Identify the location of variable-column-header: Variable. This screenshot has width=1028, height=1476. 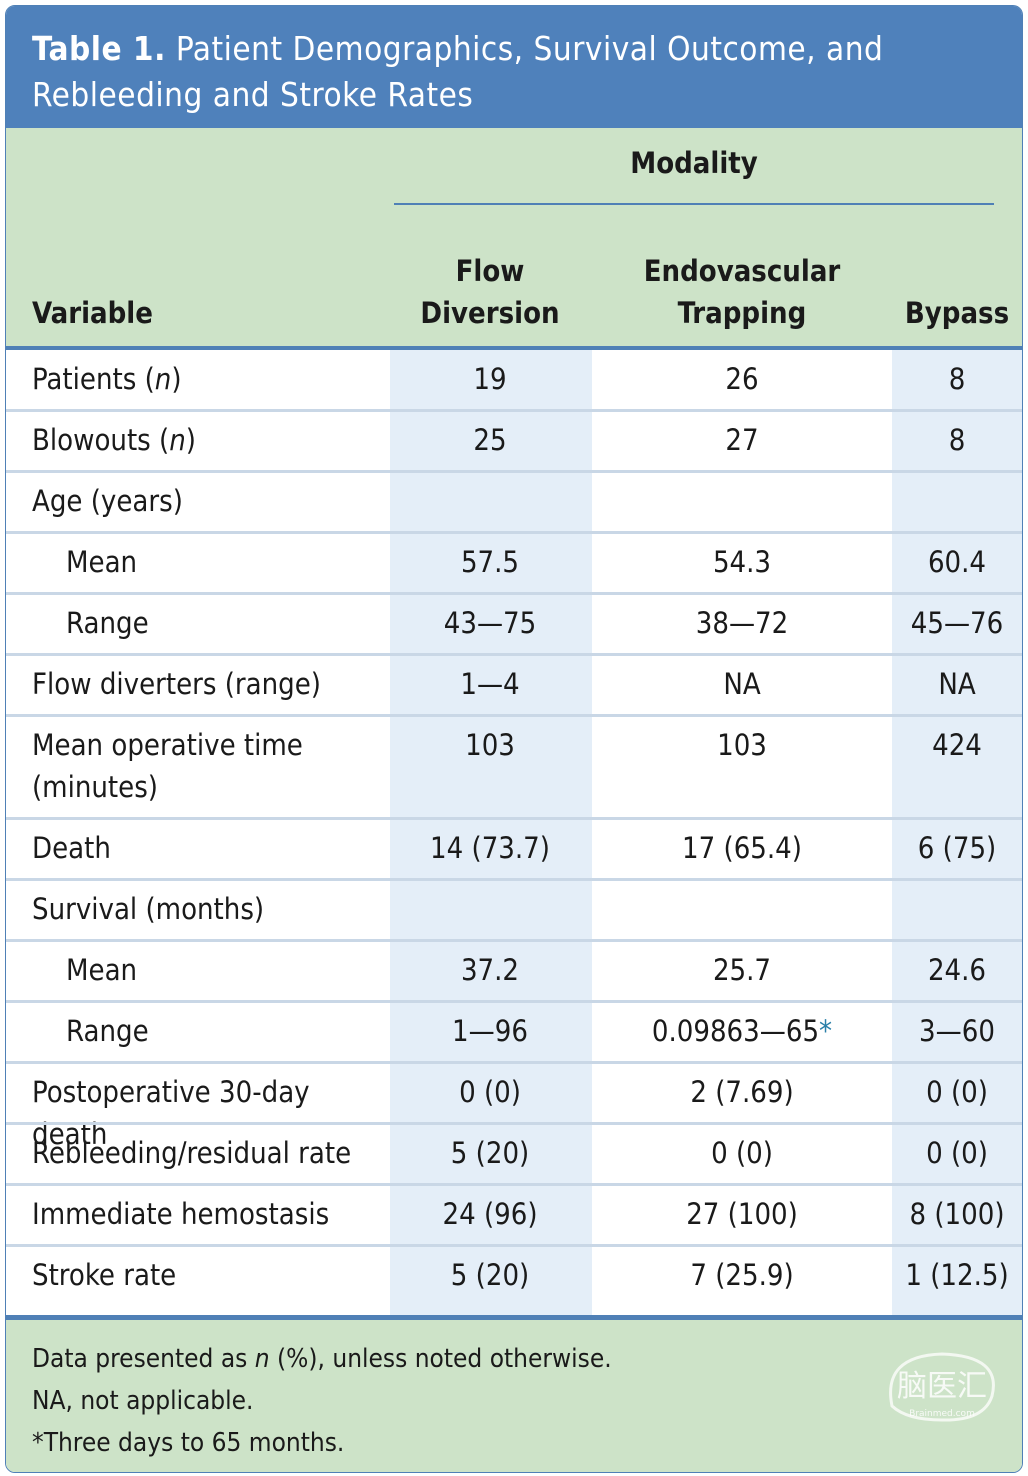
(92, 313).